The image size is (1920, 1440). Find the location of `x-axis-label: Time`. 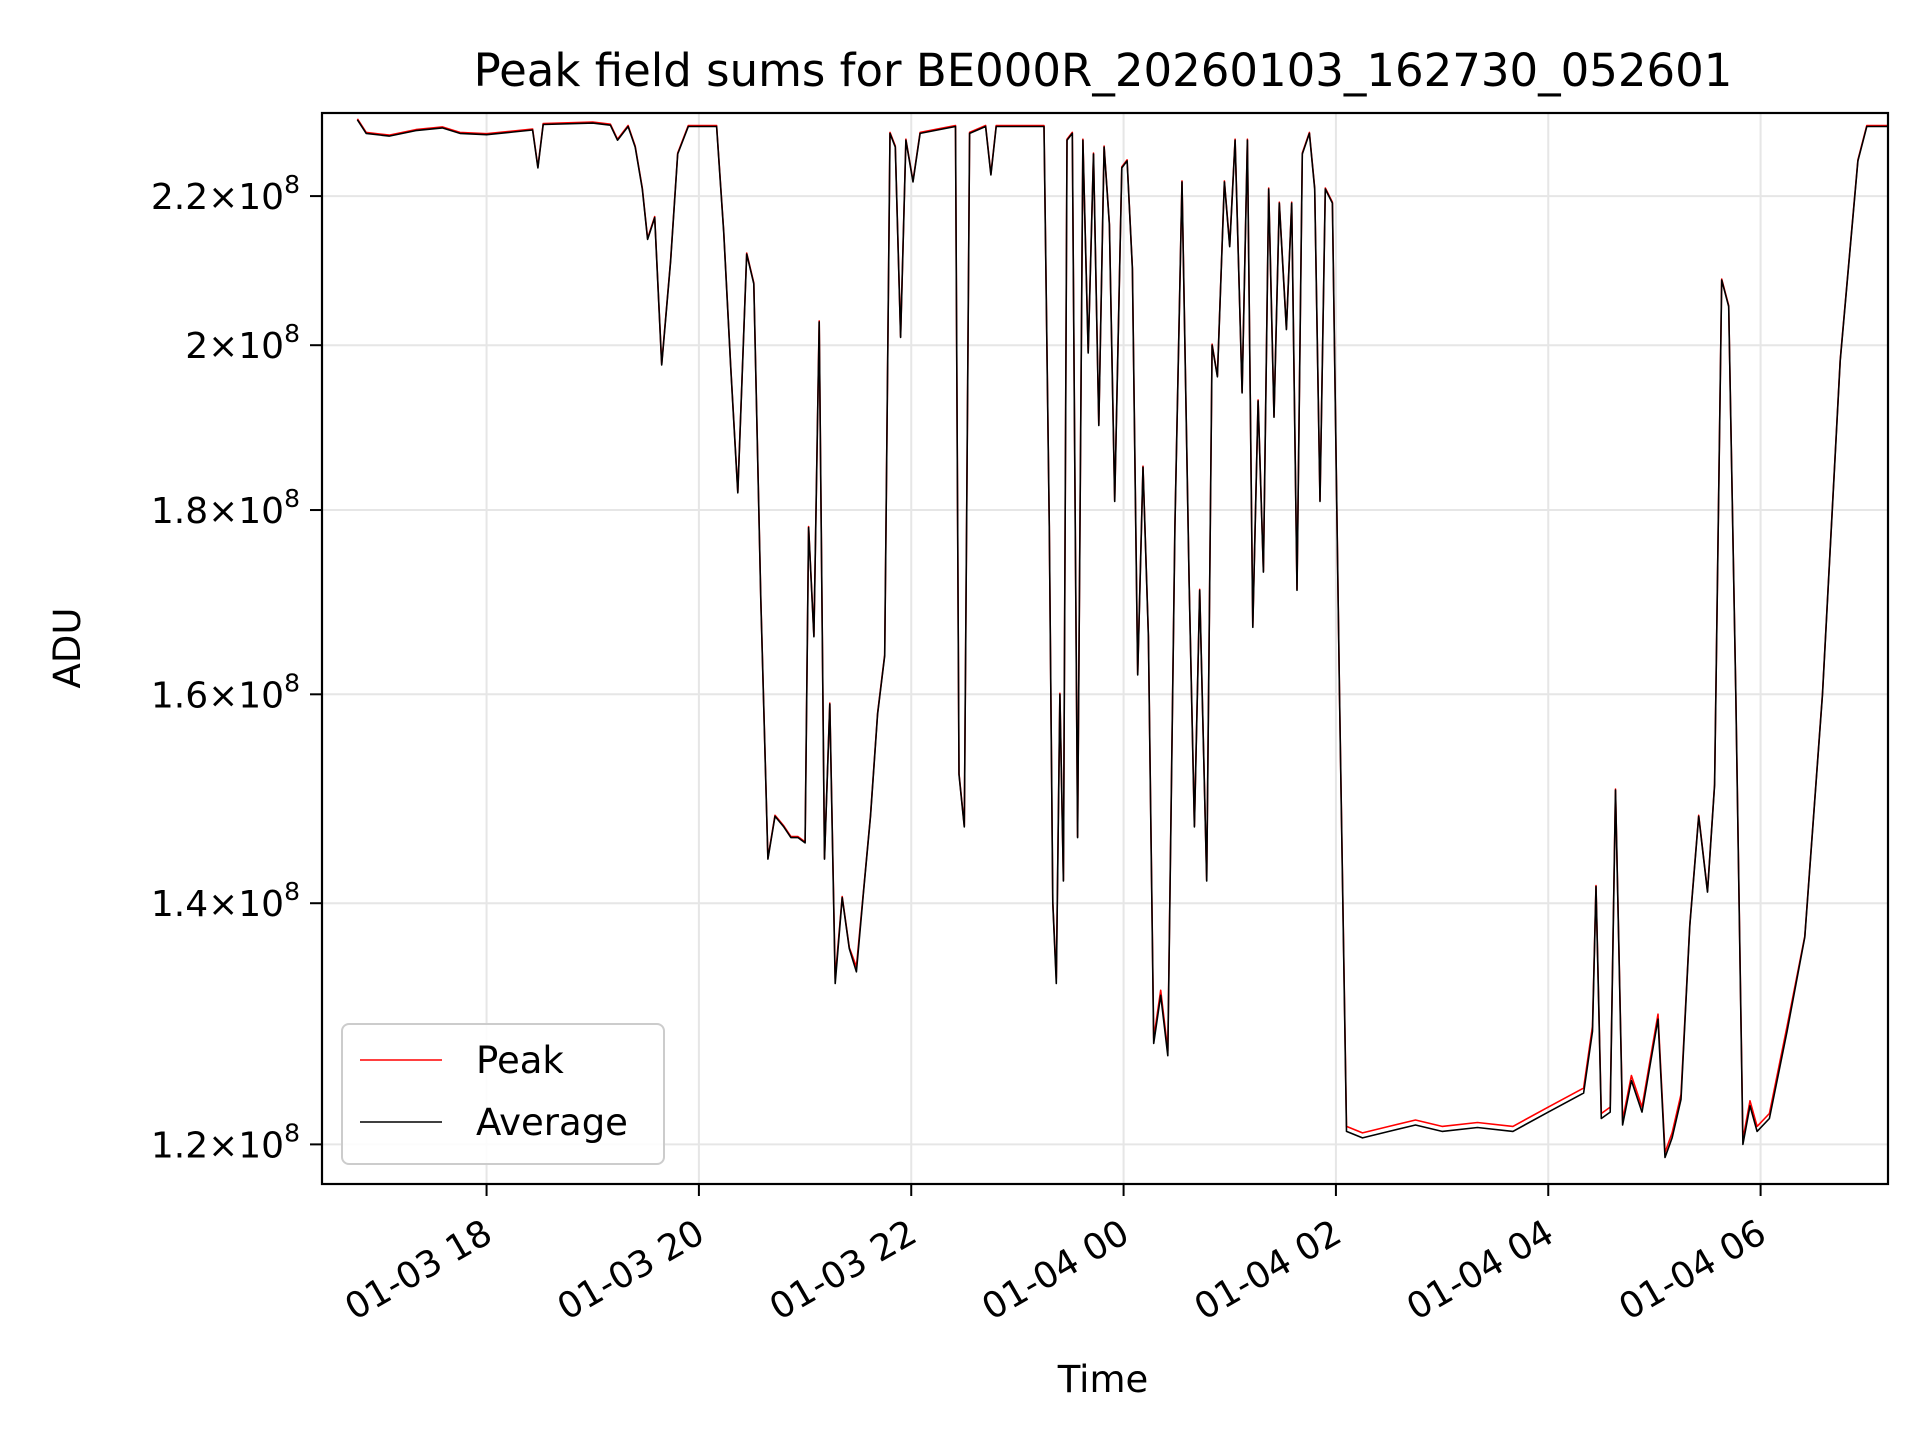

x-axis-label: Time is located at coordinates (1103, 1379).